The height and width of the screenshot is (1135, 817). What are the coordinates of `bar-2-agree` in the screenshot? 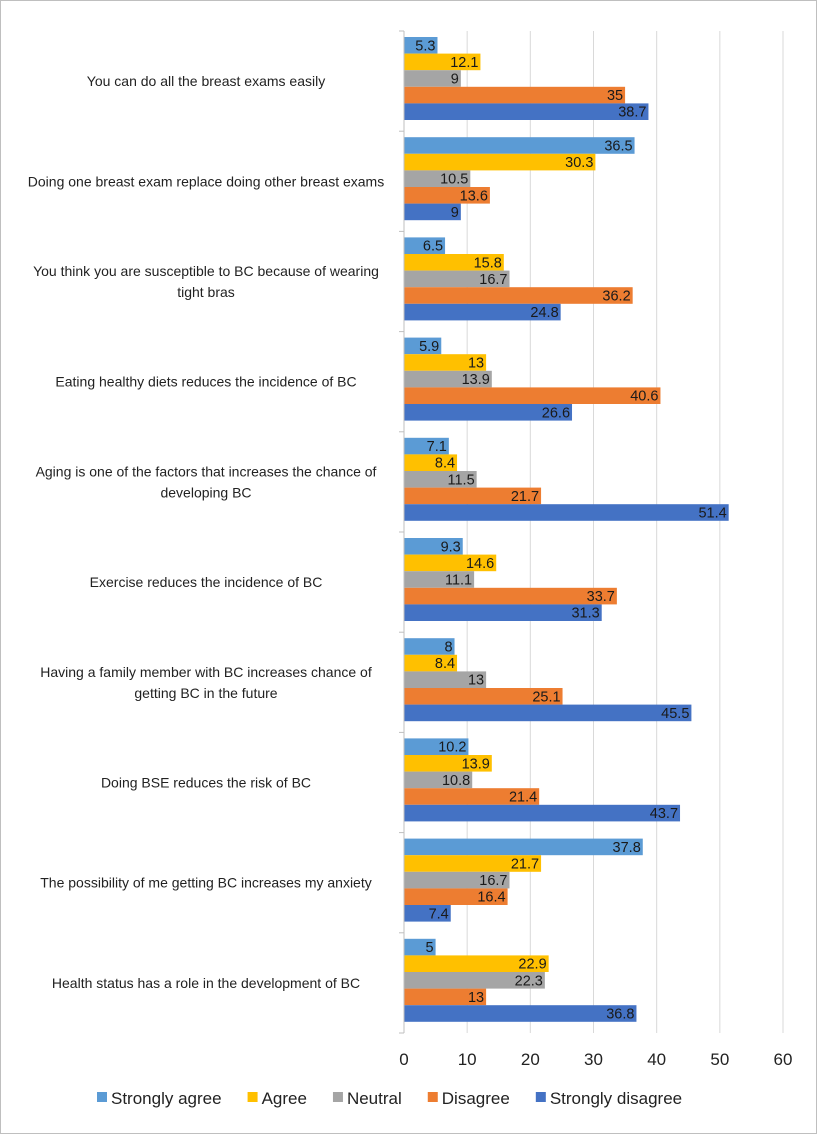 It's located at (500, 162).